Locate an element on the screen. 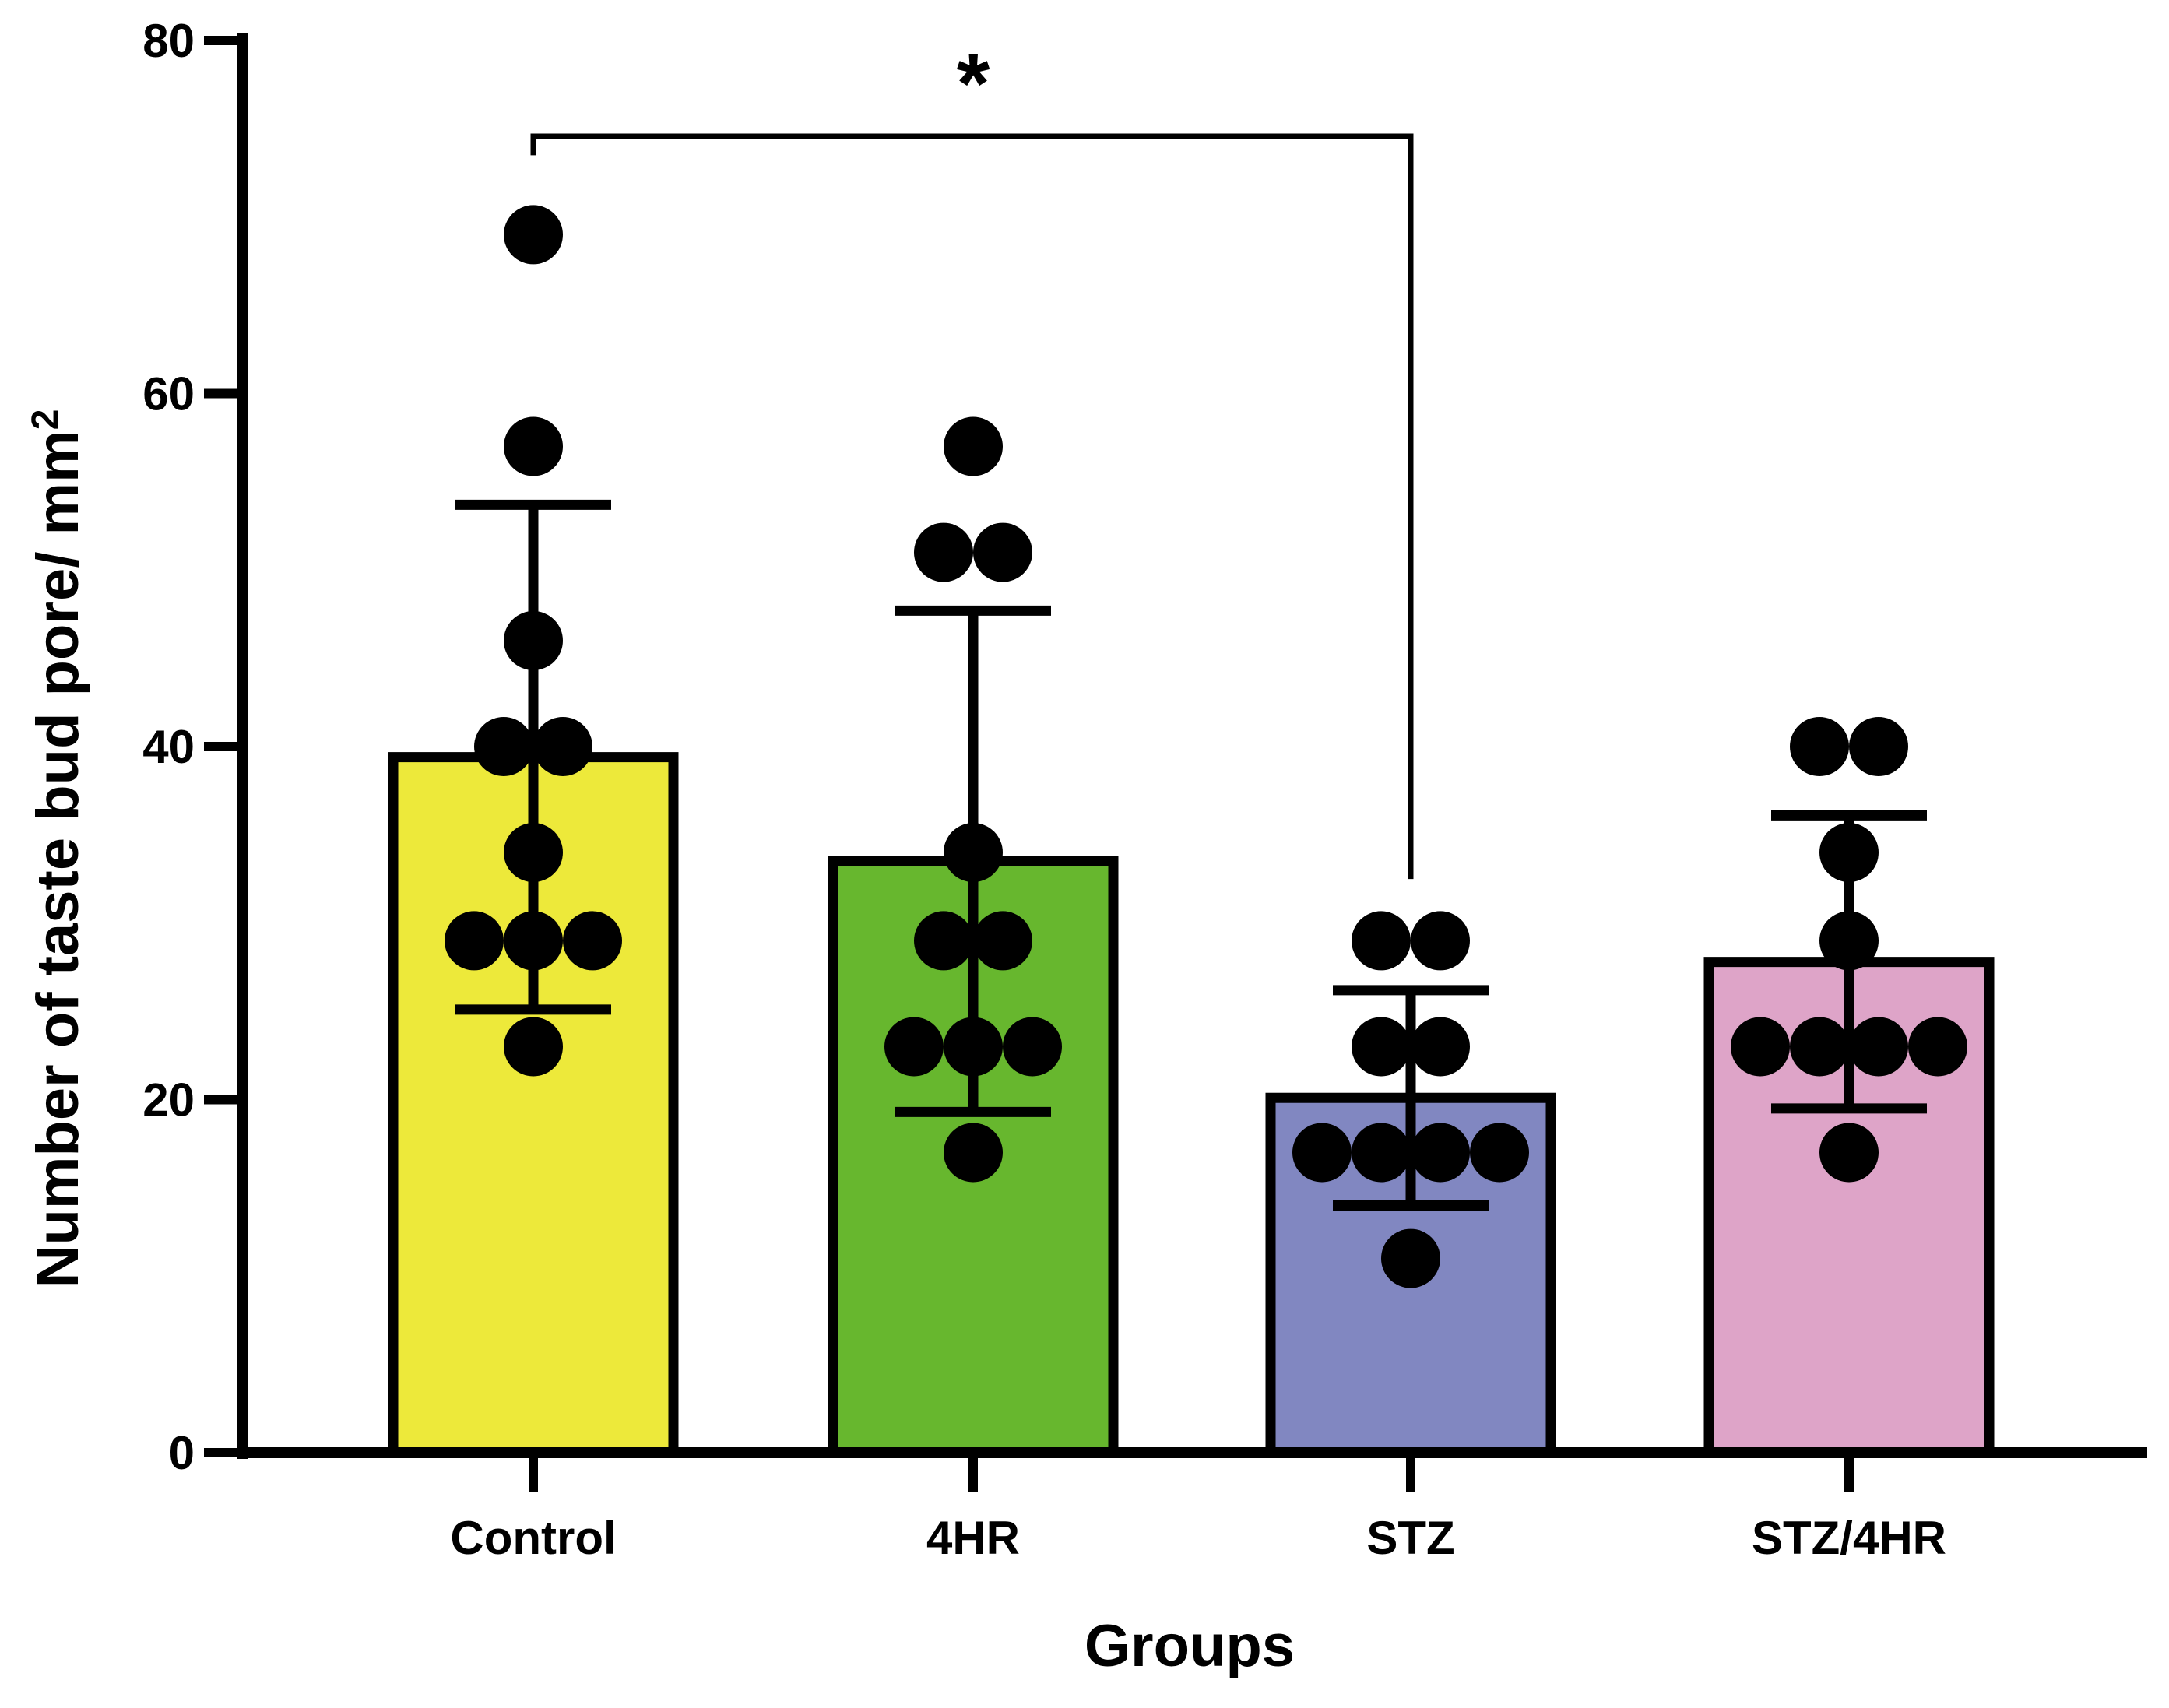  y-axis-title-superscript: 2 is located at coordinates (45, 420).